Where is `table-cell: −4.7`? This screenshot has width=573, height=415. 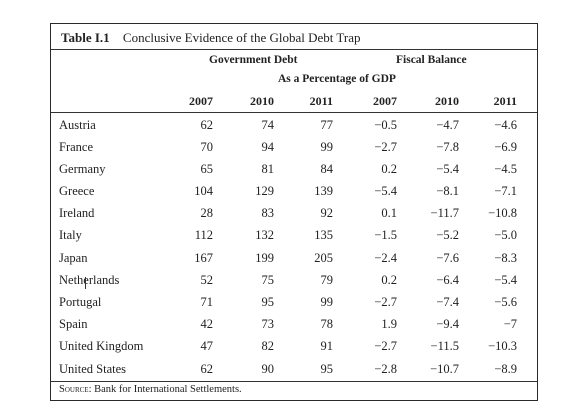
table-cell: −4.7 is located at coordinates (434, 125).